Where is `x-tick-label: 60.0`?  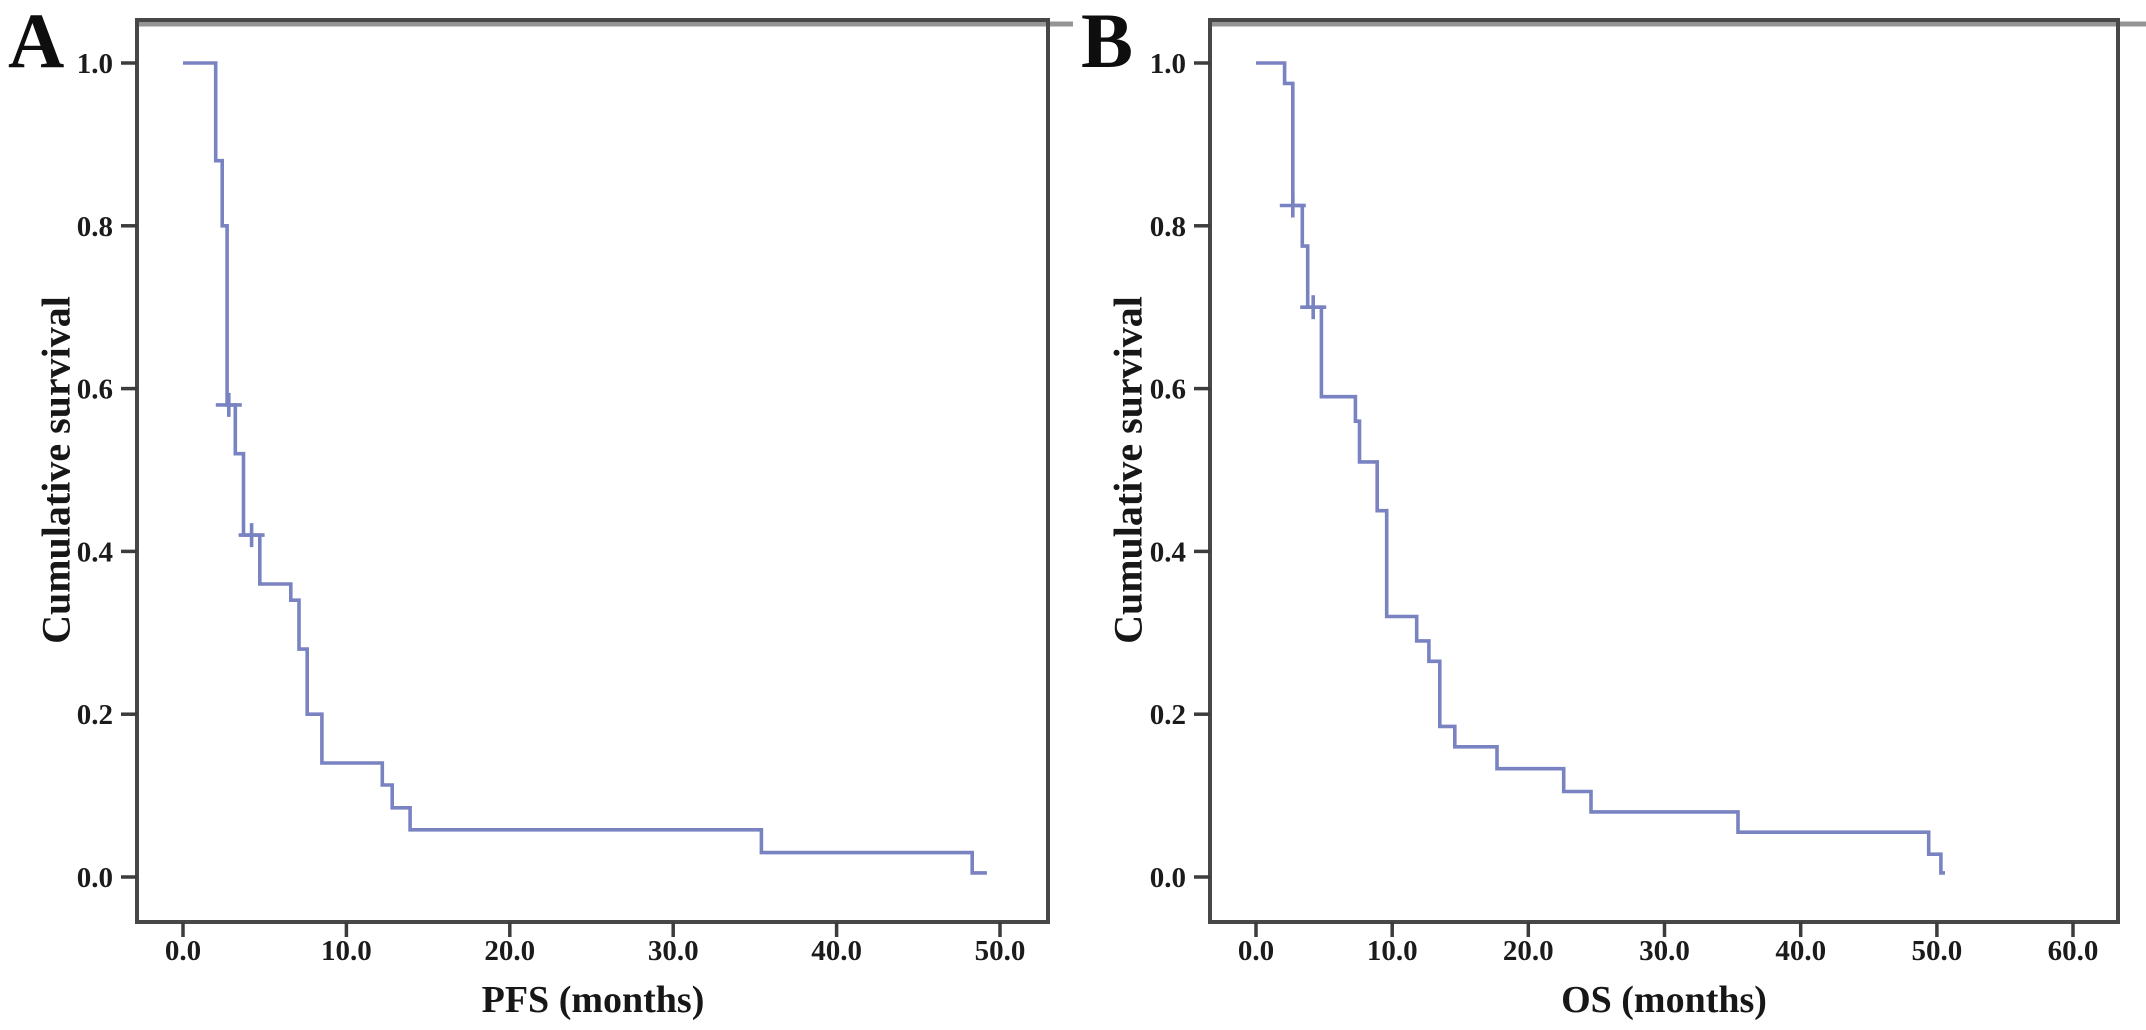 x-tick-label: 60.0 is located at coordinates (2073, 951).